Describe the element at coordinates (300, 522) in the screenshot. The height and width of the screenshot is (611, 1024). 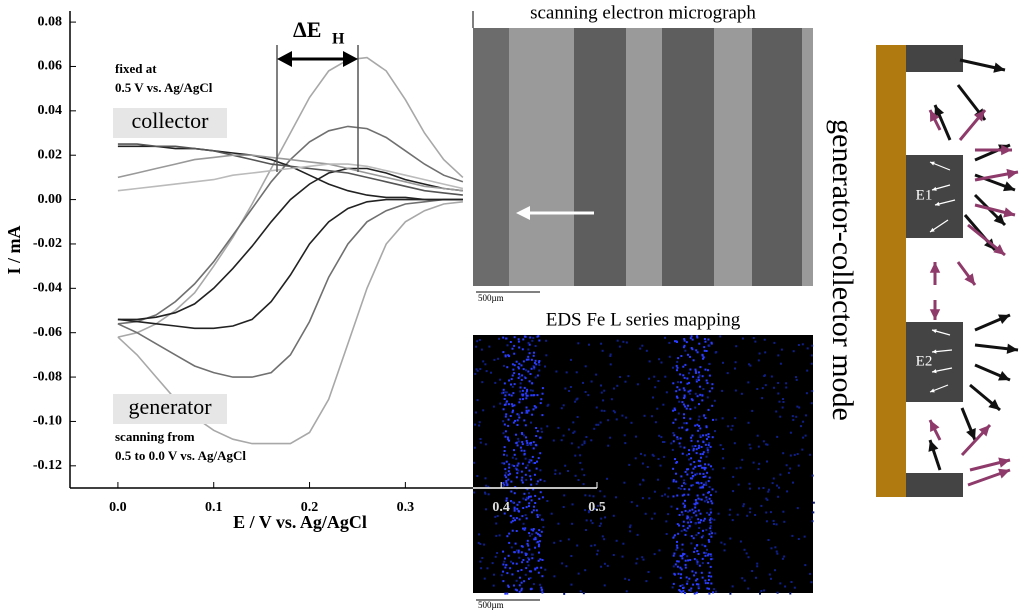
I see `x-axis-label: E / V vs. Ag/AgCl` at that location.